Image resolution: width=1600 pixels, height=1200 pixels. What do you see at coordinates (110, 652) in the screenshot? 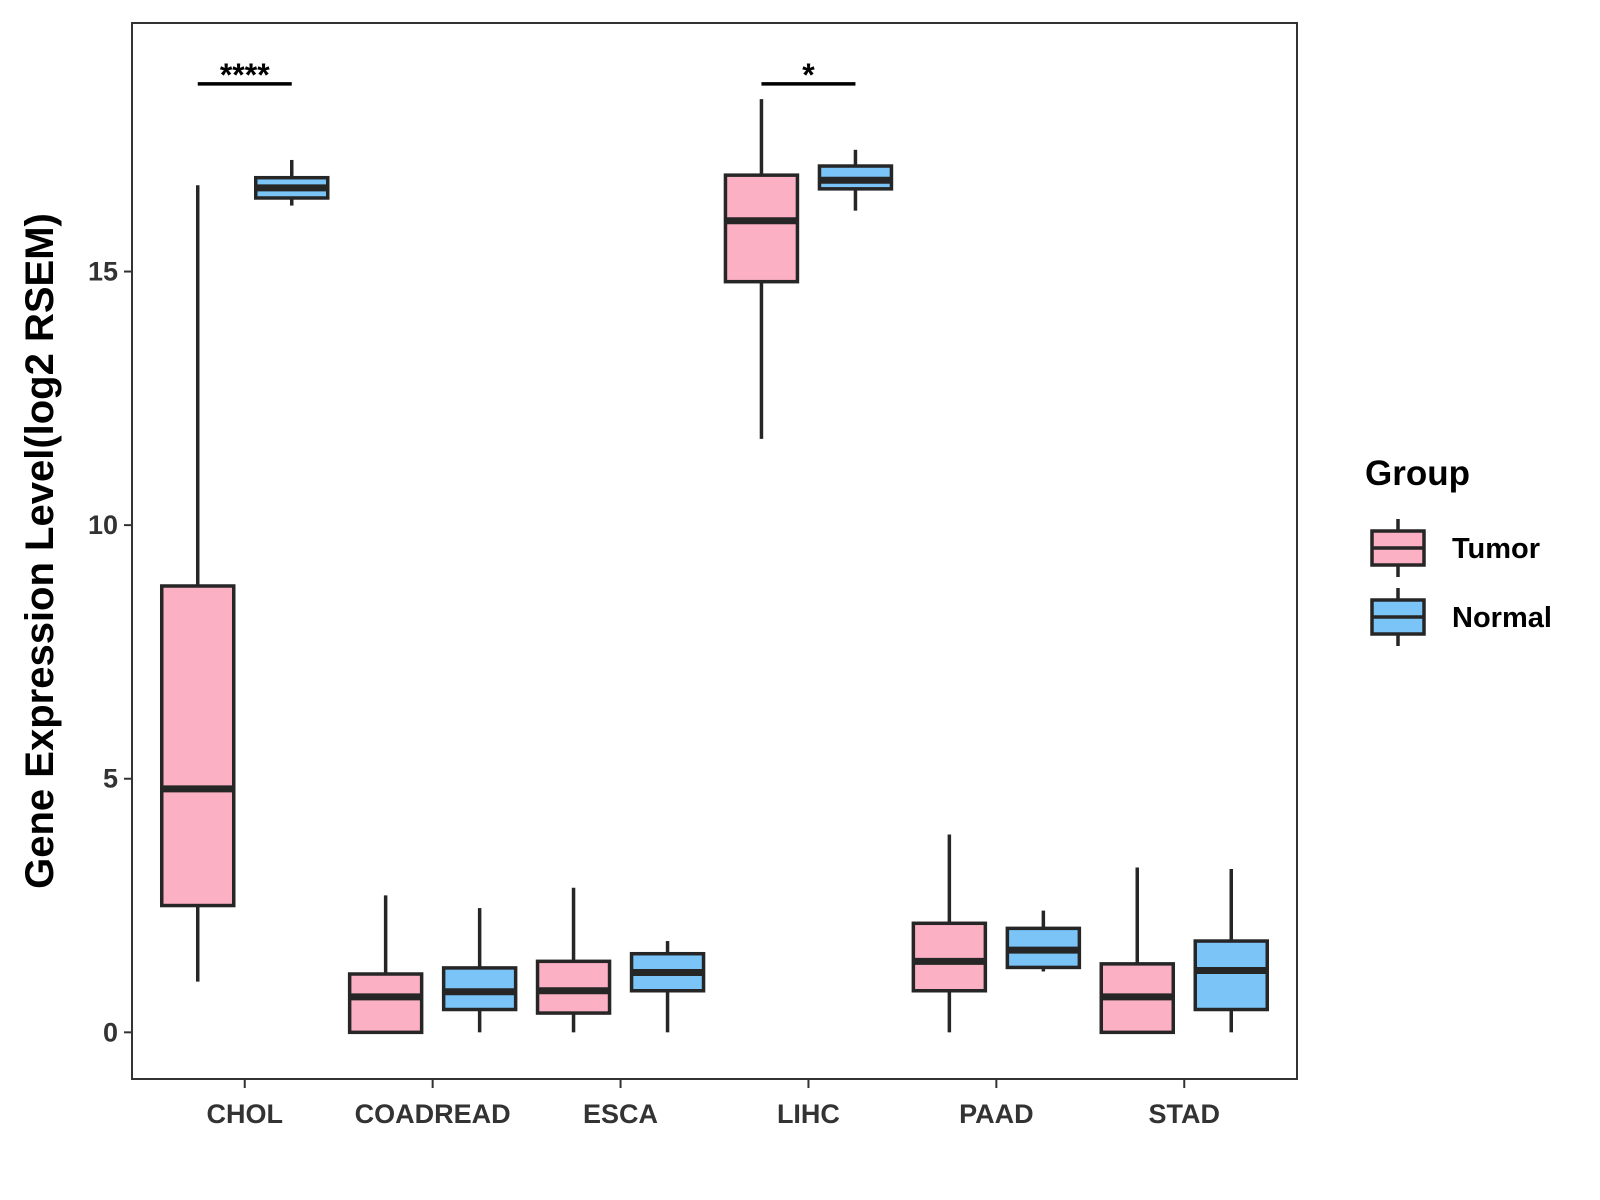
I see `y-axis: 0 5 10 15` at bounding box center [110, 652].